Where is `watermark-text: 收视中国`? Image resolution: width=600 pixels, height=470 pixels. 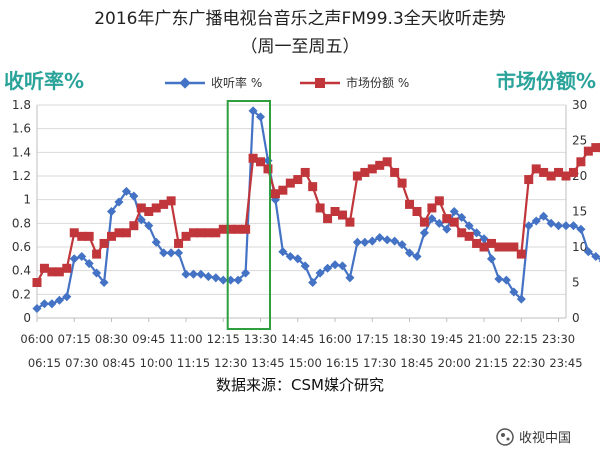 watermark-text: 收视中国 is located at coordinates (545, 438).